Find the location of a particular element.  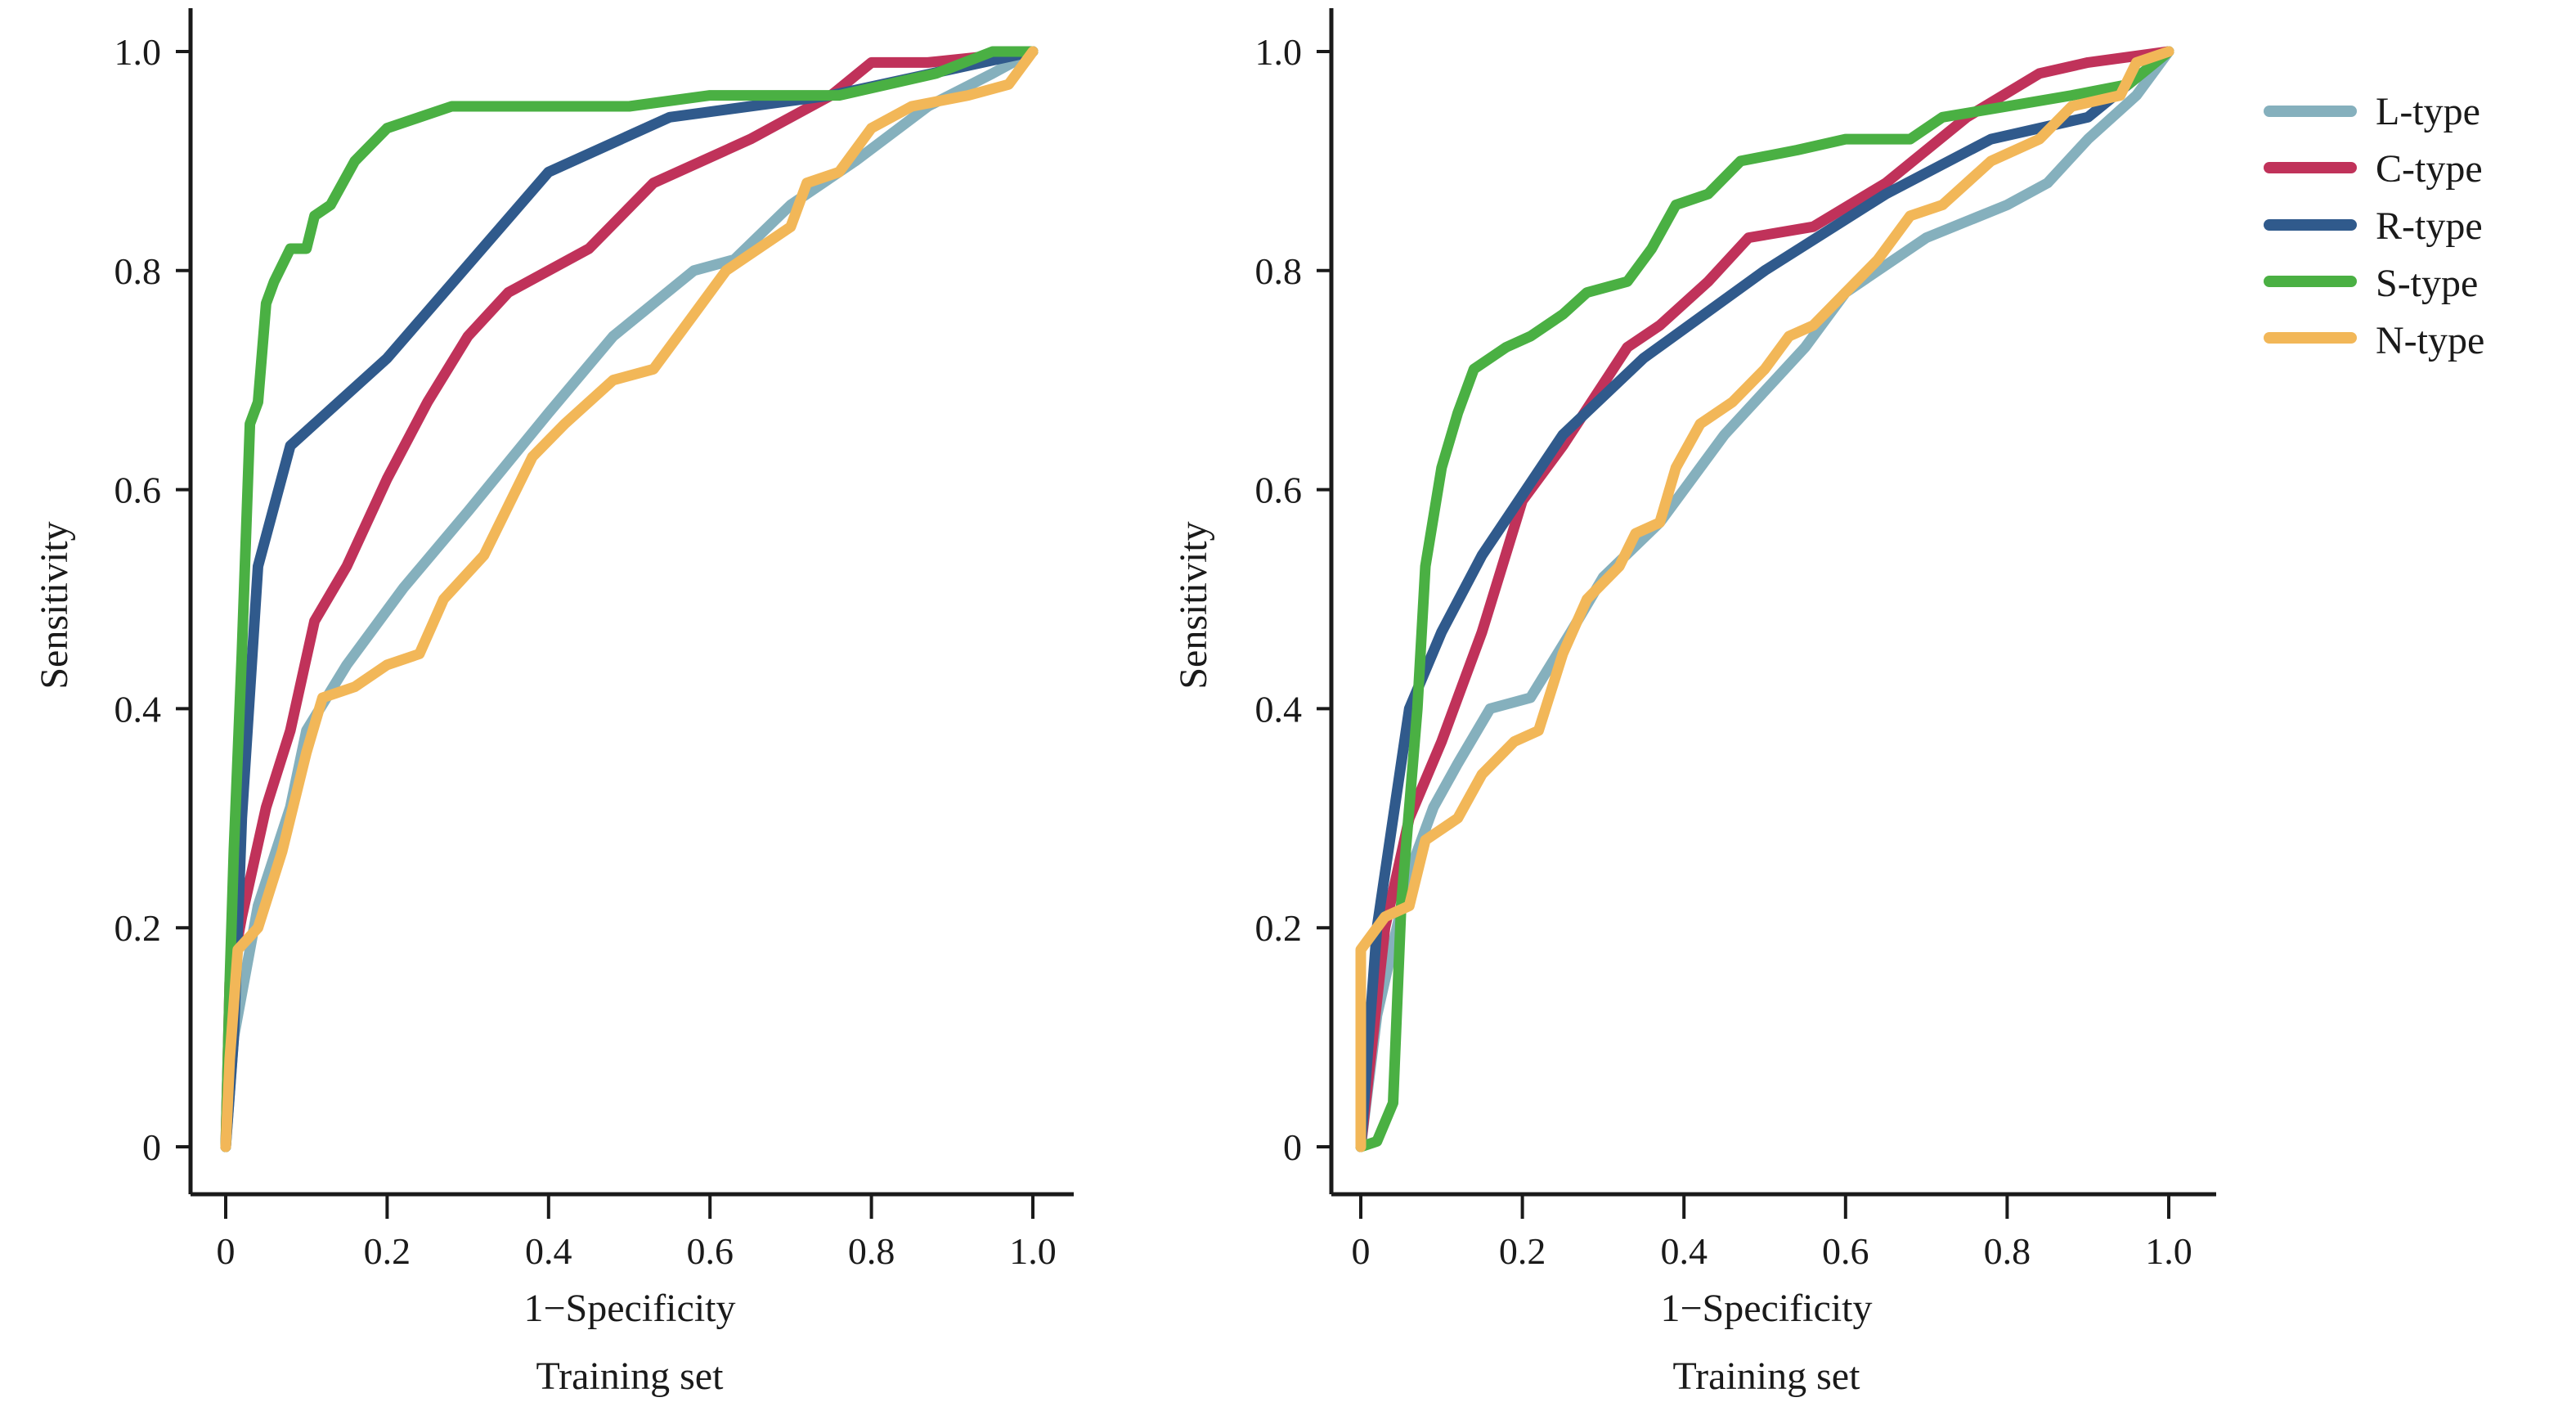

legend-item-n-type: N-type is located at coordinates (2374, 341).